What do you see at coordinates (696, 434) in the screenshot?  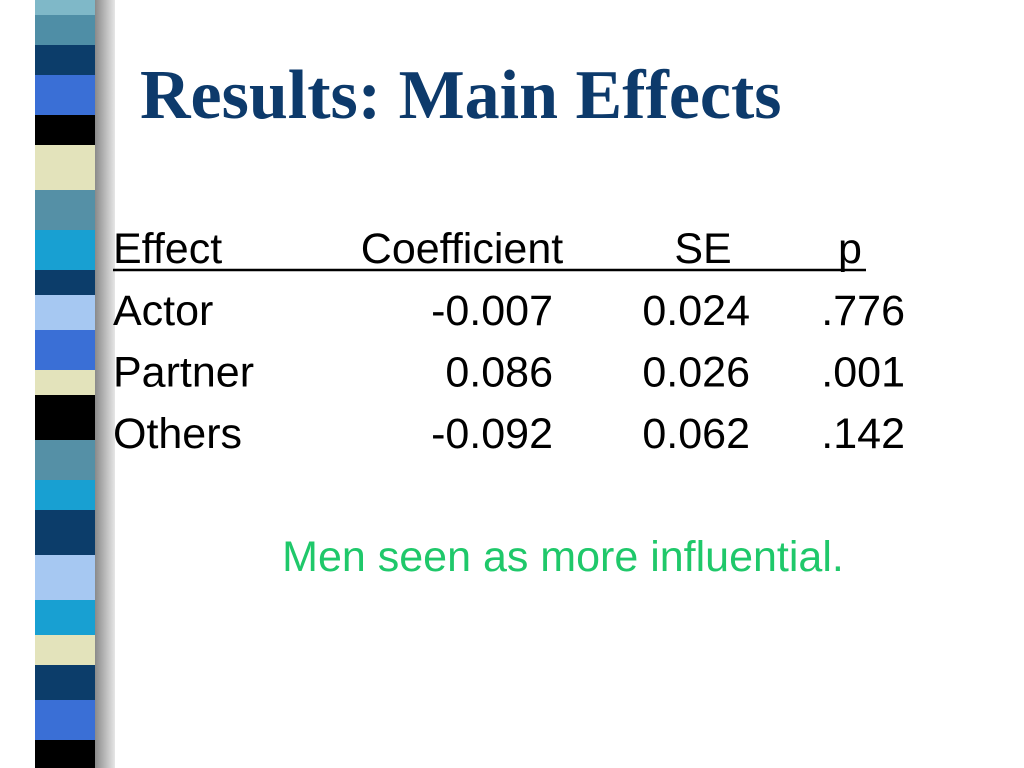 I see `table-cell: 0.062` at bounding box center [696, 434].